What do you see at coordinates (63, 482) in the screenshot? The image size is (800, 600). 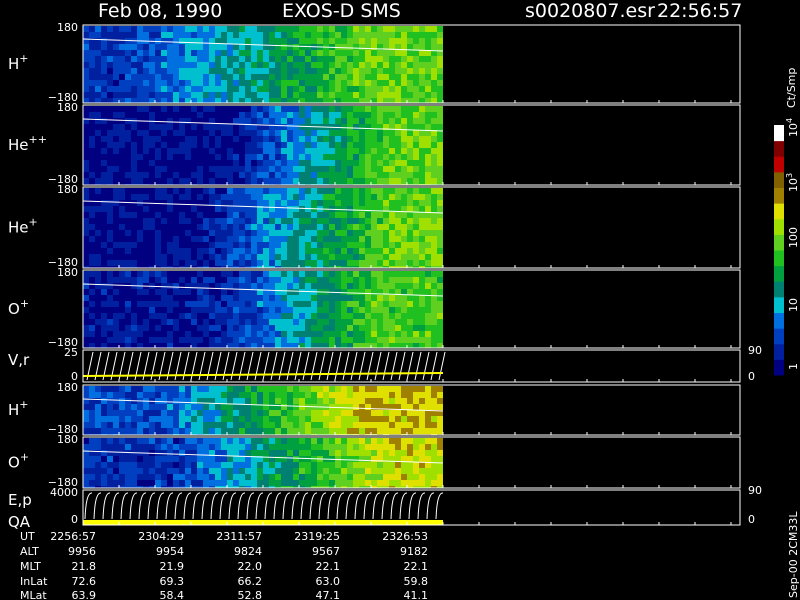 I see `axis-bottom: −180` at bounding box center [63, 482].